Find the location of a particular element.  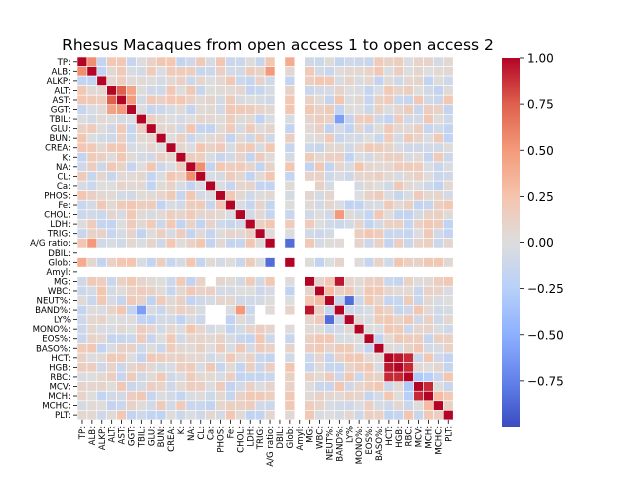

colorbar: 1.00 0.75 0.50 0.25 0.00 −0.25 −0.50 −0.75 is located at coordinates (533, 239).